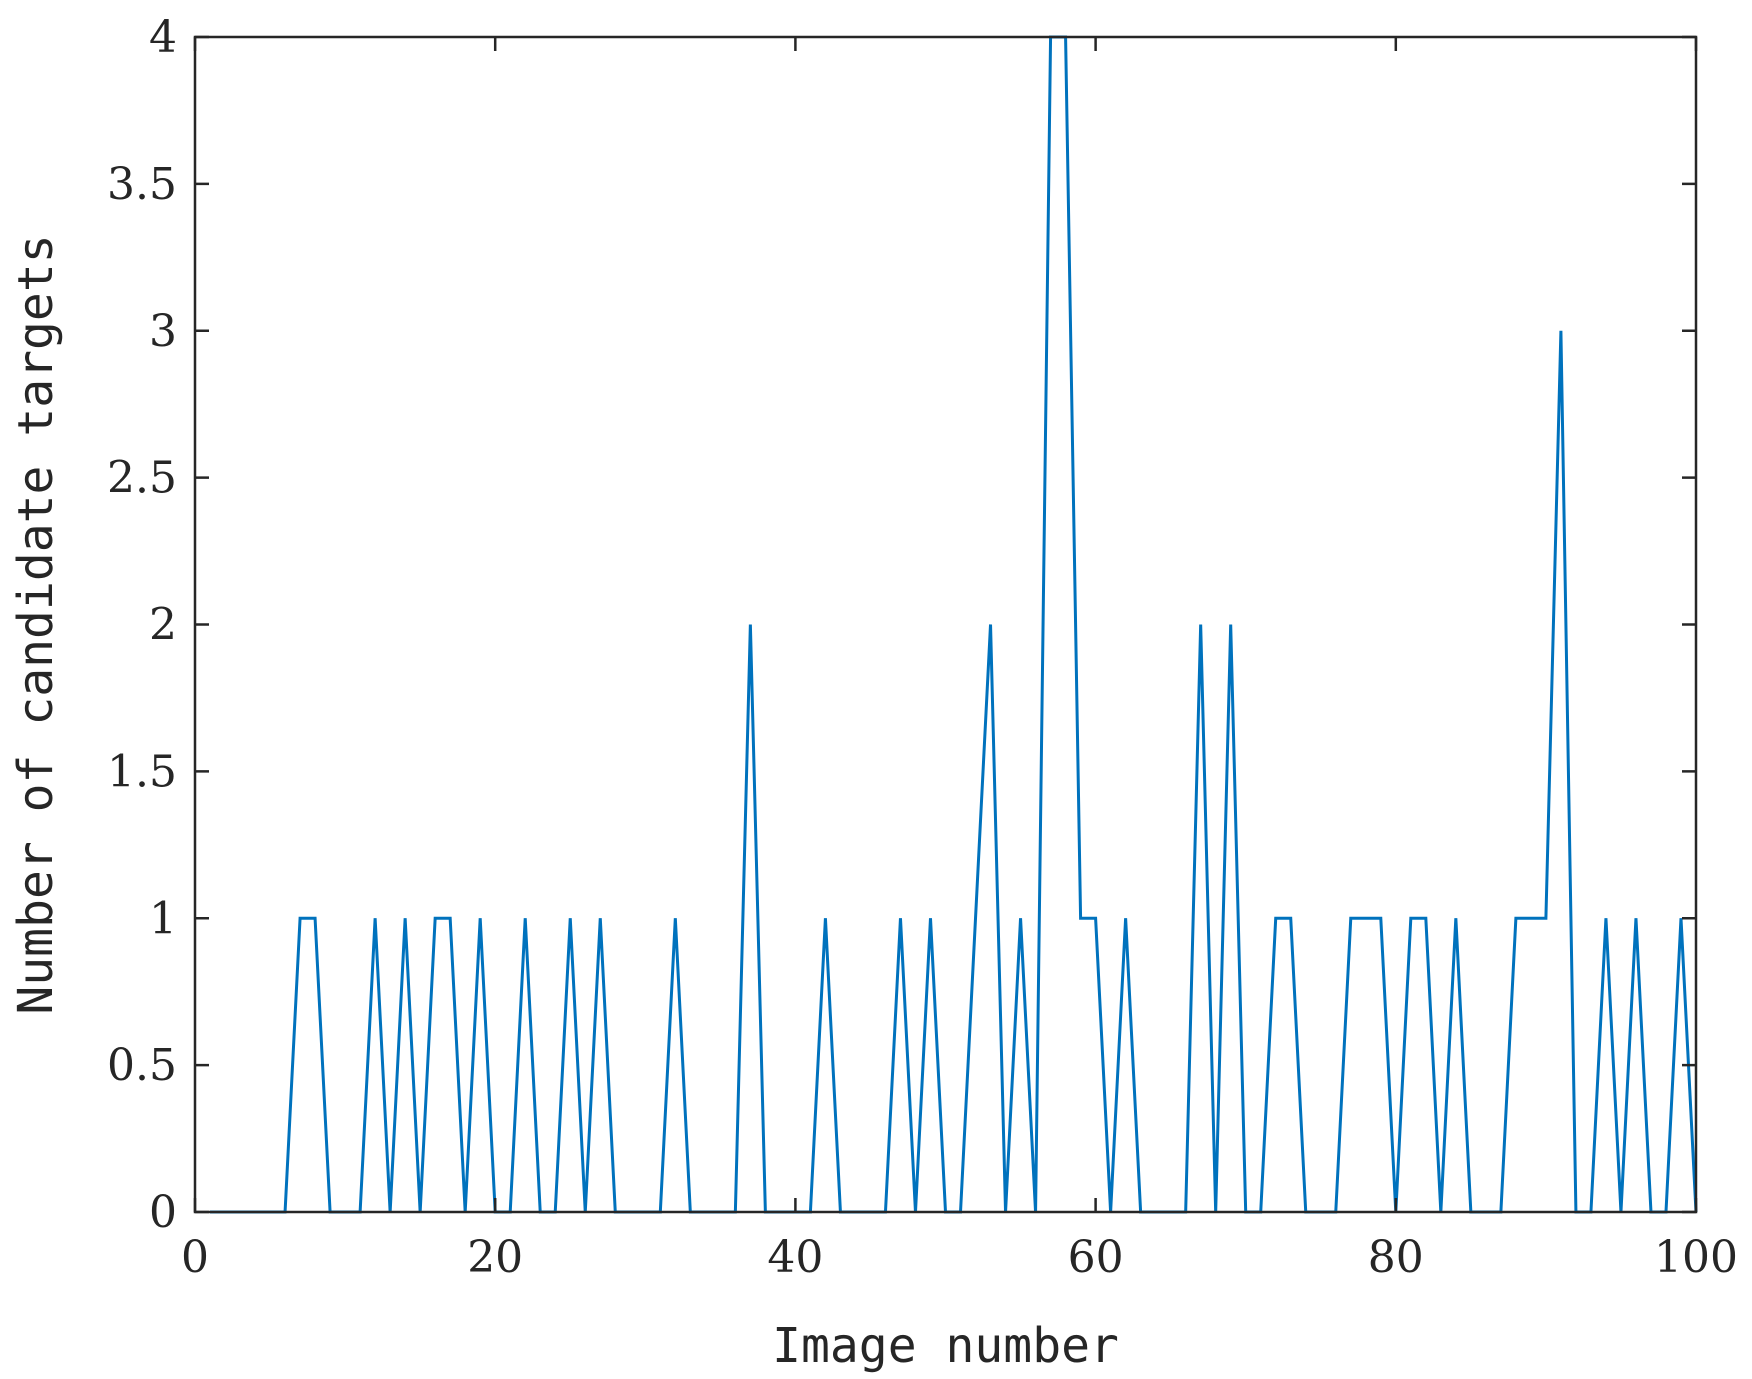 The width and height of the screenshot is (1752, 1379). Describe the element at coordinates (142, 625) in the screenshot. I see `y-axis-tick-labels: 0 0.5 1 1.5 2 2.5 3 3.5 4` at that location.